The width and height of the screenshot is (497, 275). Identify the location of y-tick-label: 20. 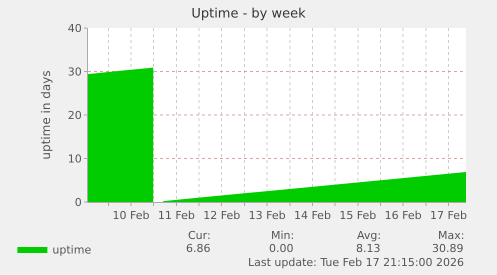
(75, 115).